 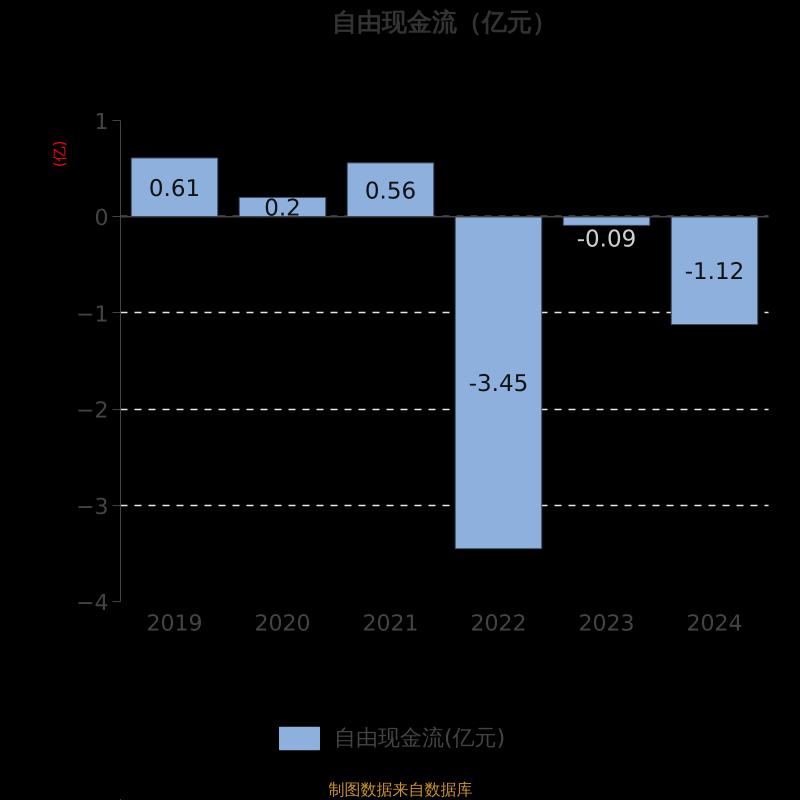 I want to click on y-tick-label: −2, so click(x=92, y=411).